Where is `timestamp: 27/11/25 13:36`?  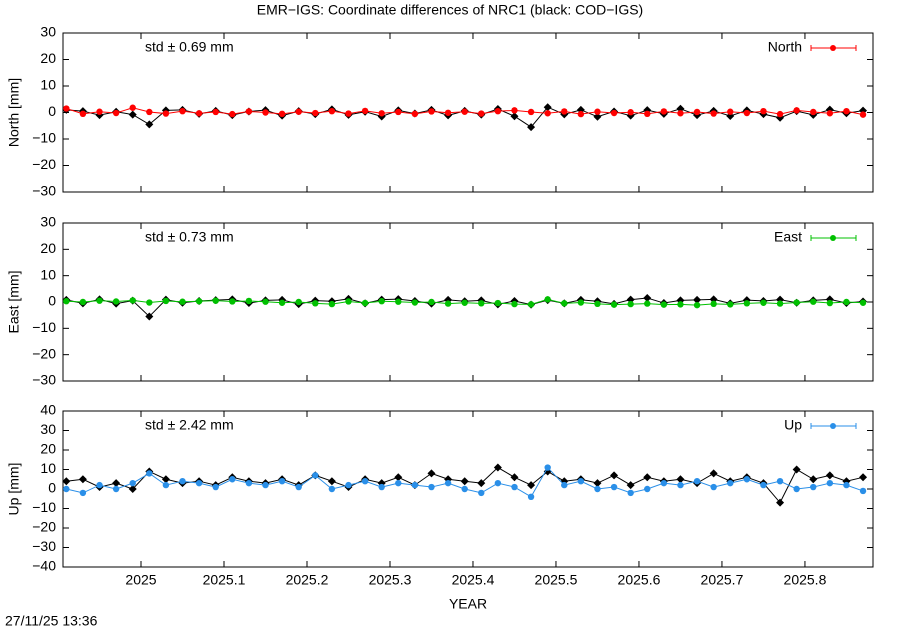 timestamp: 27/11/25 13:36 is located at coordinates (51, 621).